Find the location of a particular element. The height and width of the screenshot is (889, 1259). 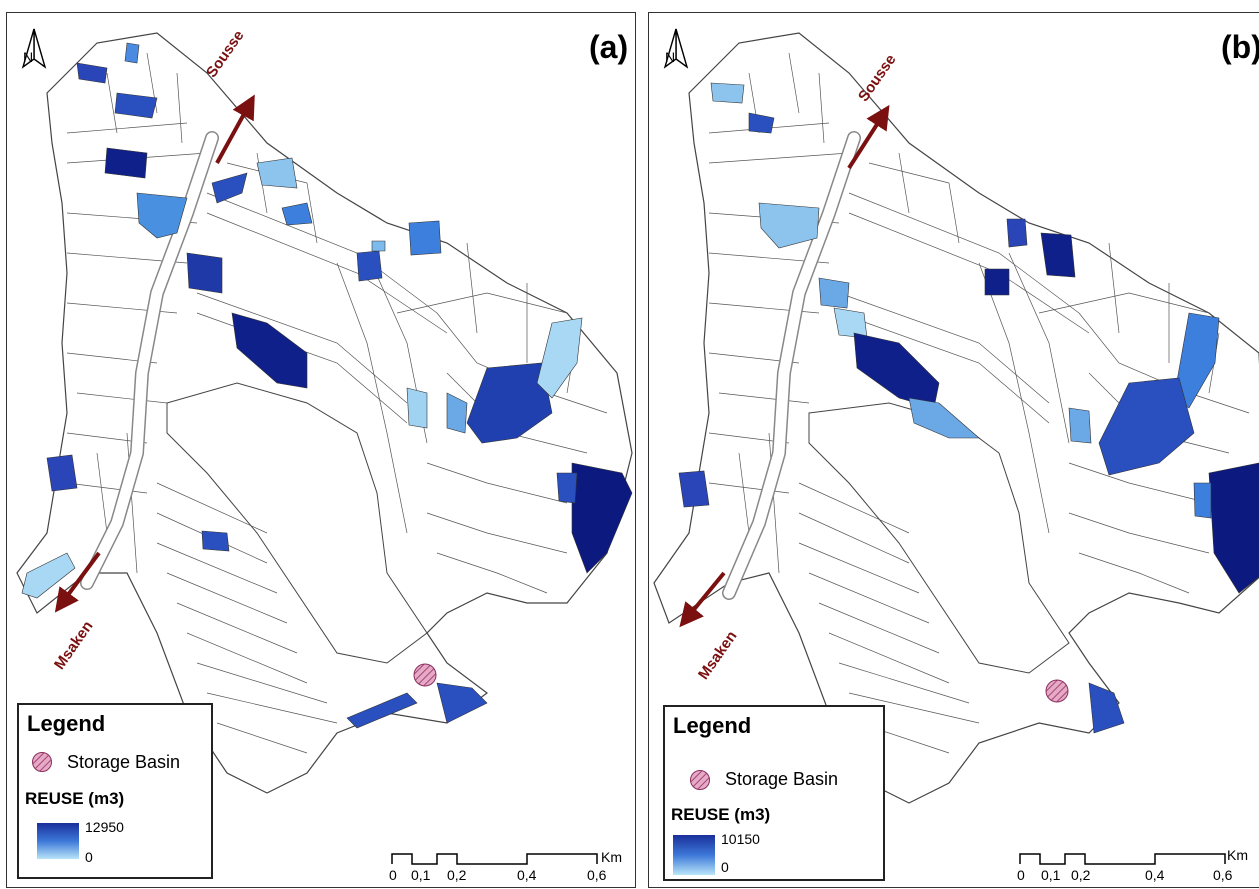

legend-box: Legend Storage Basin REUSE (m3) 12950 0 is located at coordinates (115, 791).